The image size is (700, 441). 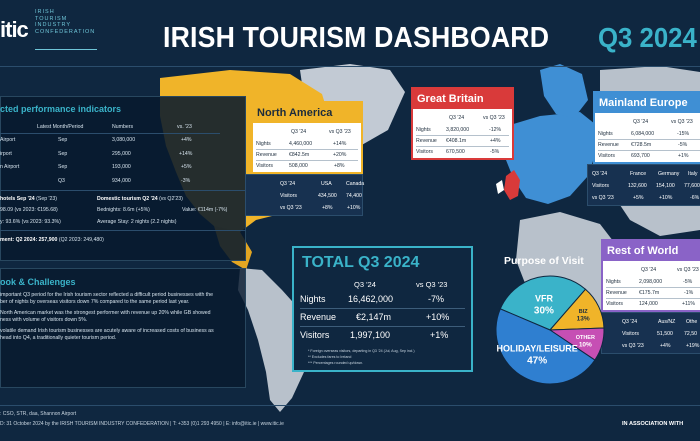 I want to click on kpi-row-change: +14%, so click(x=186, y=154).